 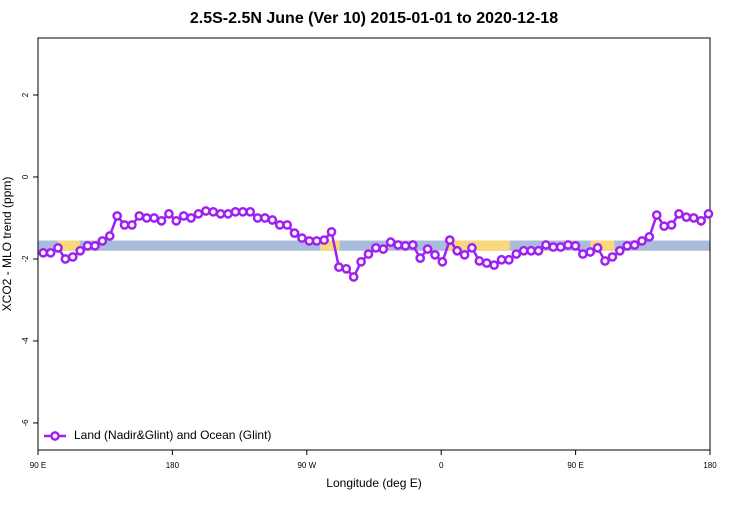 What do you see at coordinates (306, 465) in the screenshot?
I see `x-tick-label: 90 W` at bounding box center [306, 465].